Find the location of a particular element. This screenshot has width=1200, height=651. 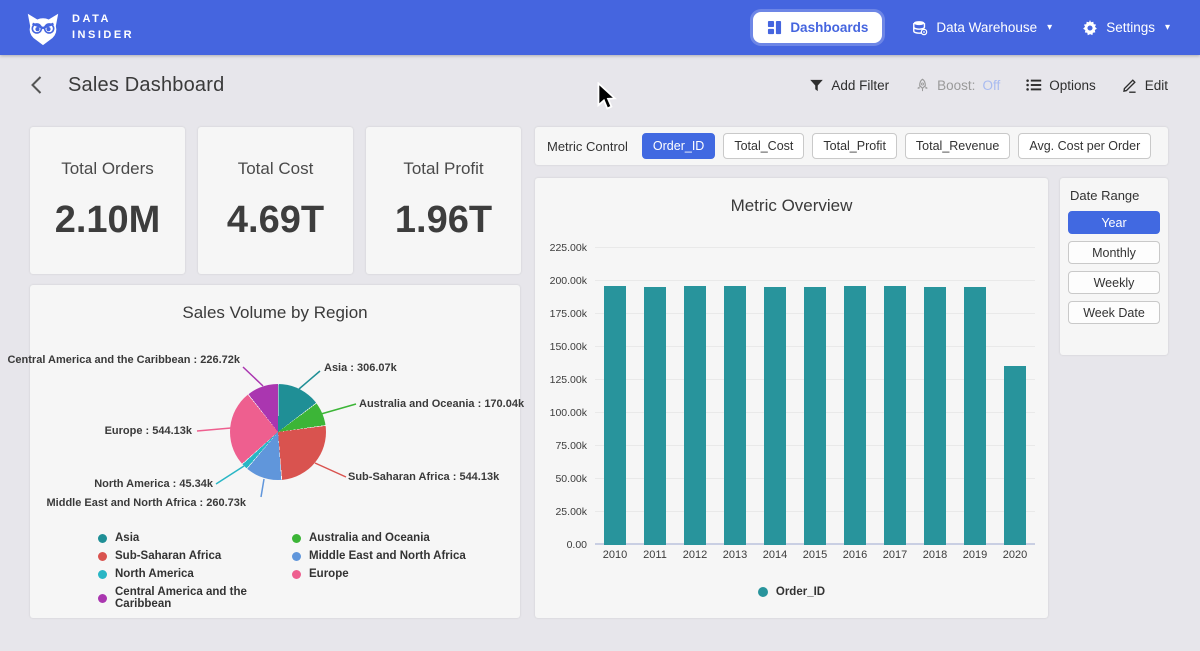

y-axis-tick: 0.00 is located at coordinates (576, 545).